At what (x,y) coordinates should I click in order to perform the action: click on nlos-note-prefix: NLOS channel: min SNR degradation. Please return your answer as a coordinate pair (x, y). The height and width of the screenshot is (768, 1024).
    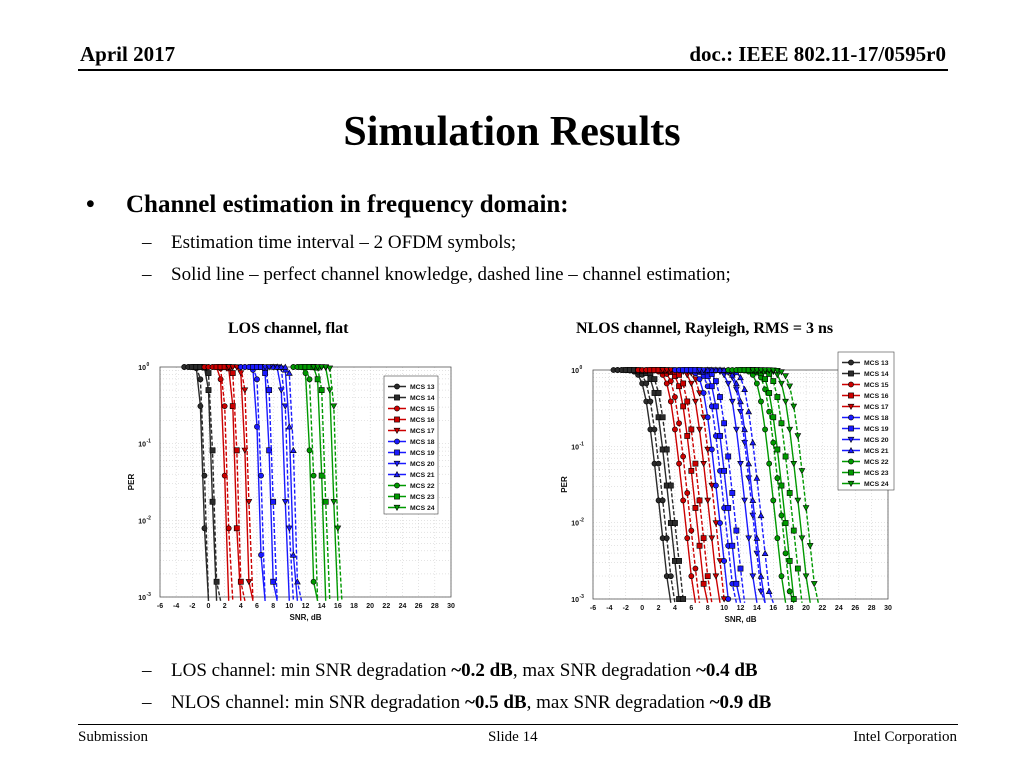
    Looking at the image, I should click on (318, 702).